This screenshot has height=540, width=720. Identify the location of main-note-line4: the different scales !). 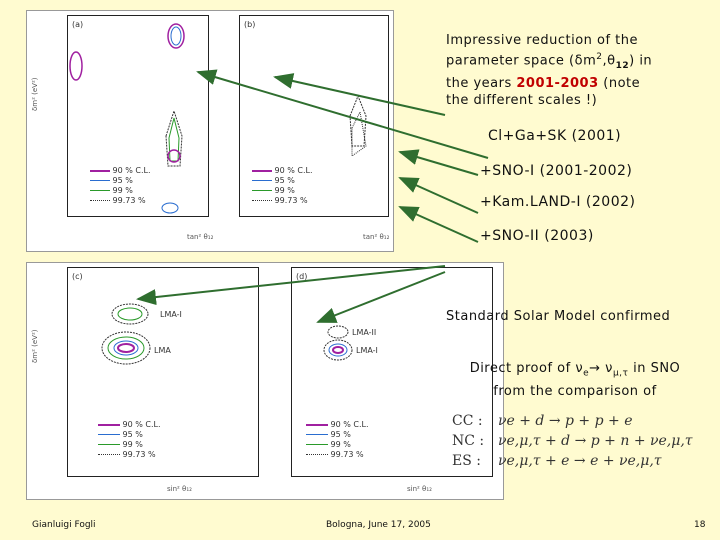
(522, 100).